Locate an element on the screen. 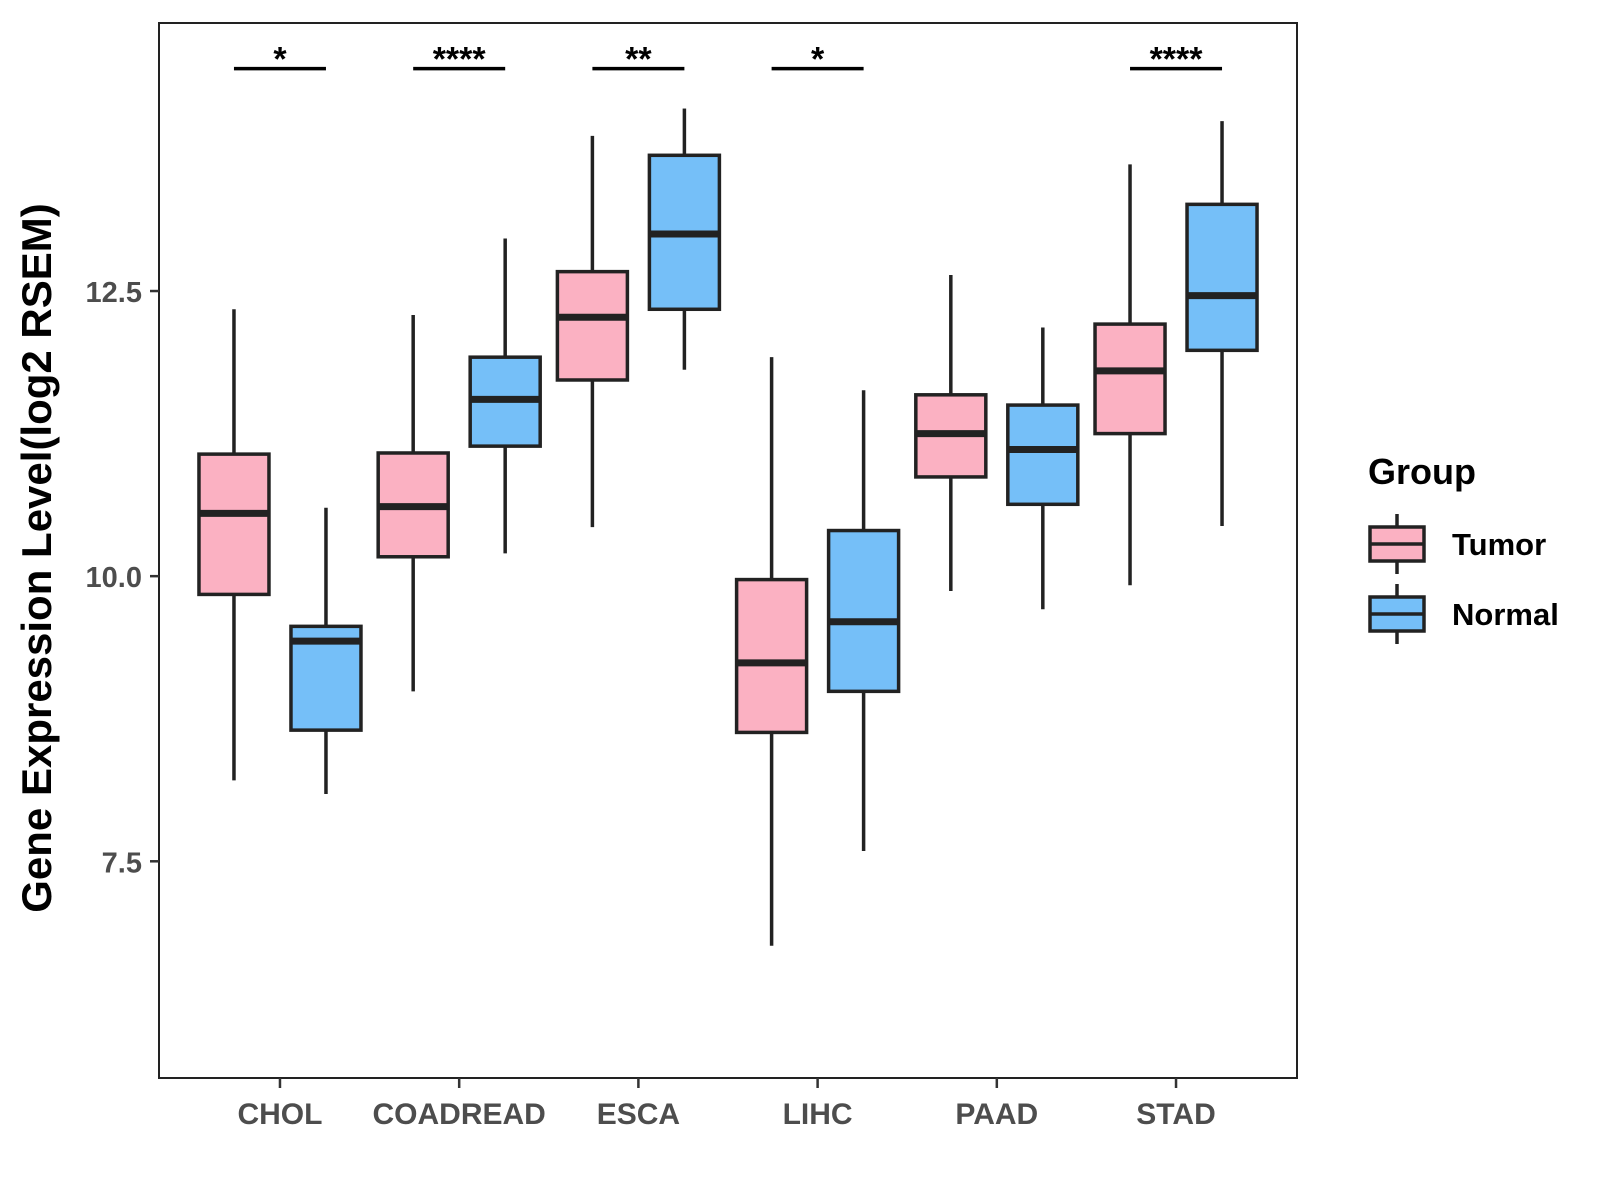 The height and width of the screenshot is (1200, 1600). x-tick-label-esca: ESCA is located at coordinates (638, 1114).